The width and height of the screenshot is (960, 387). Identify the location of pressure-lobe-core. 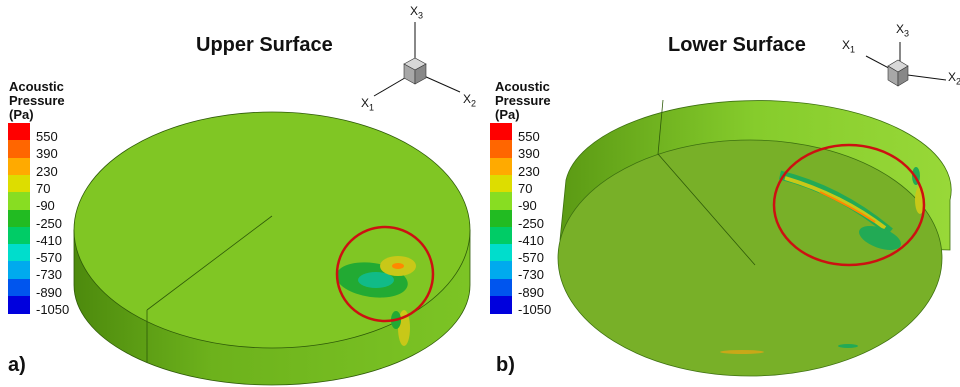
(376, 280).